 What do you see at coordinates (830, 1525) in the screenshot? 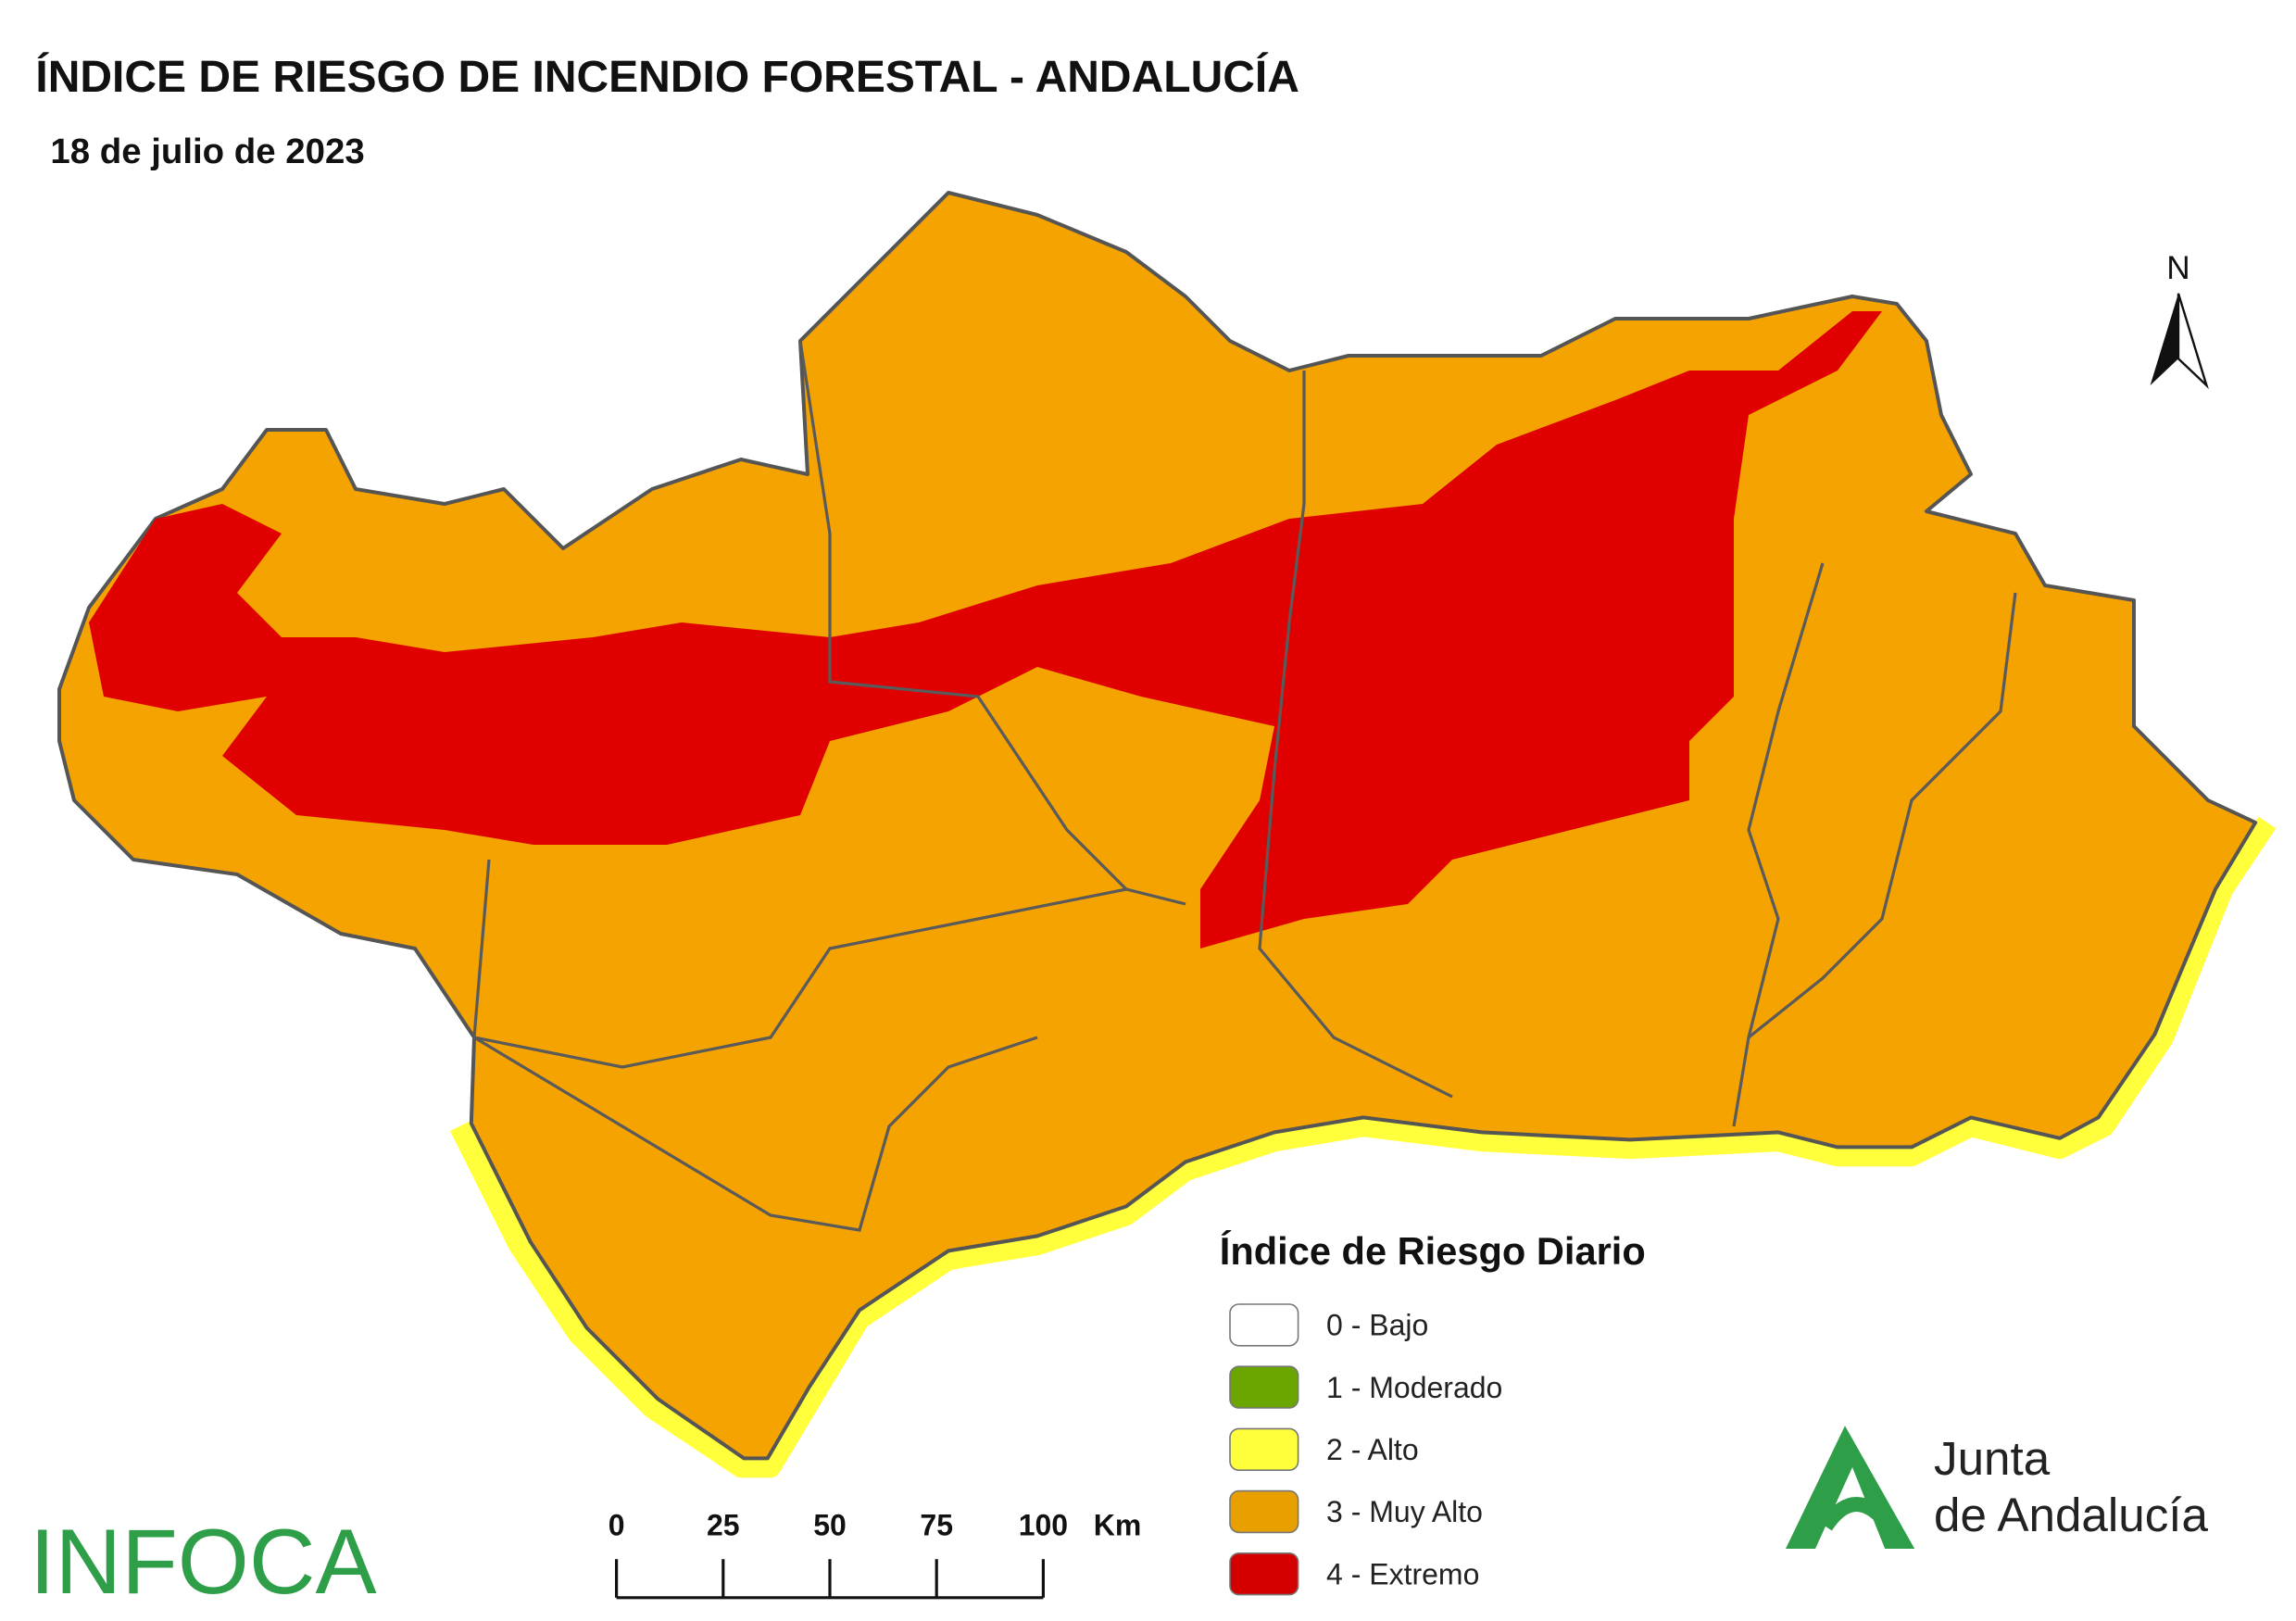
I see `scale-label: 50` at bounding box center [830, 1525].